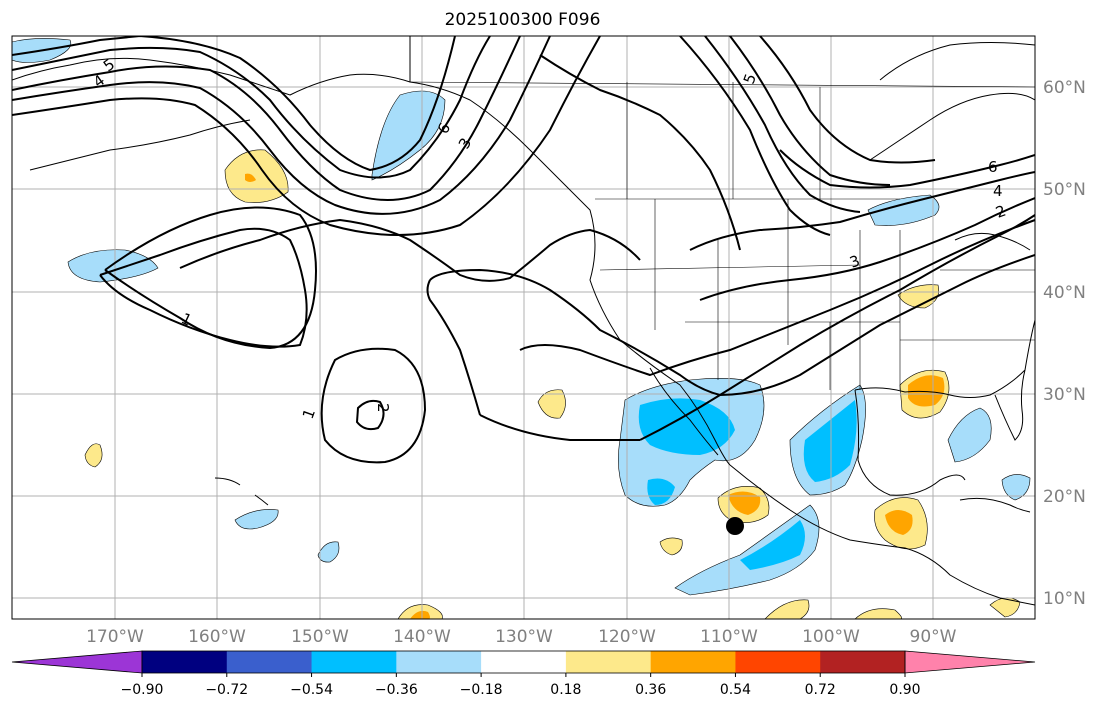 This screenshot has height=712, width=1105. I want to click on contour-4-east, so click(867, 249).